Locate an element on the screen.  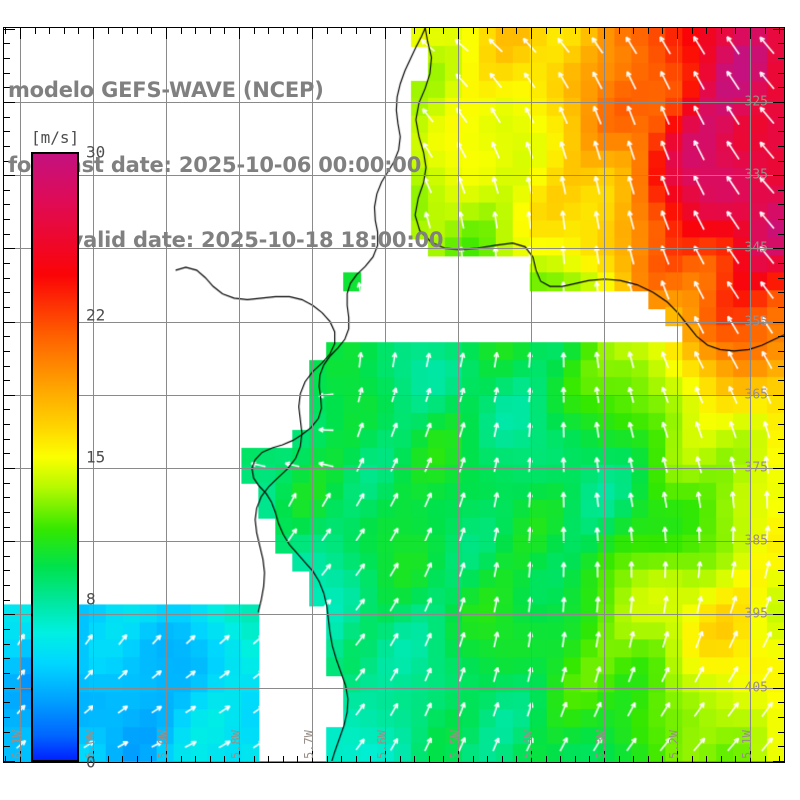
longitude-tick-label: 5.7W is located at coordinates (309, 744).